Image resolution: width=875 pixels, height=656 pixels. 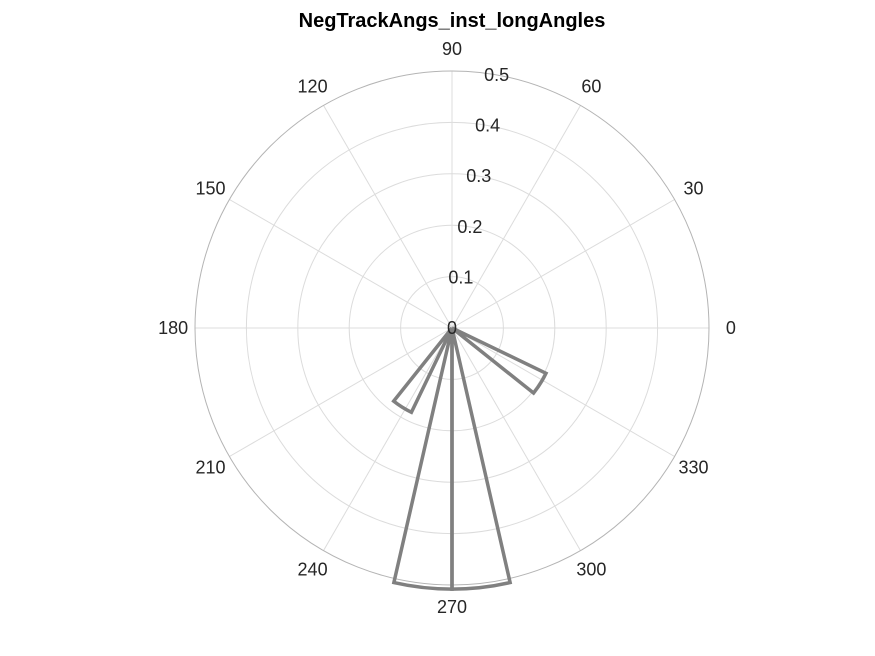 I want to click on theta-tick-label: 90, so click(x=452, y=49).